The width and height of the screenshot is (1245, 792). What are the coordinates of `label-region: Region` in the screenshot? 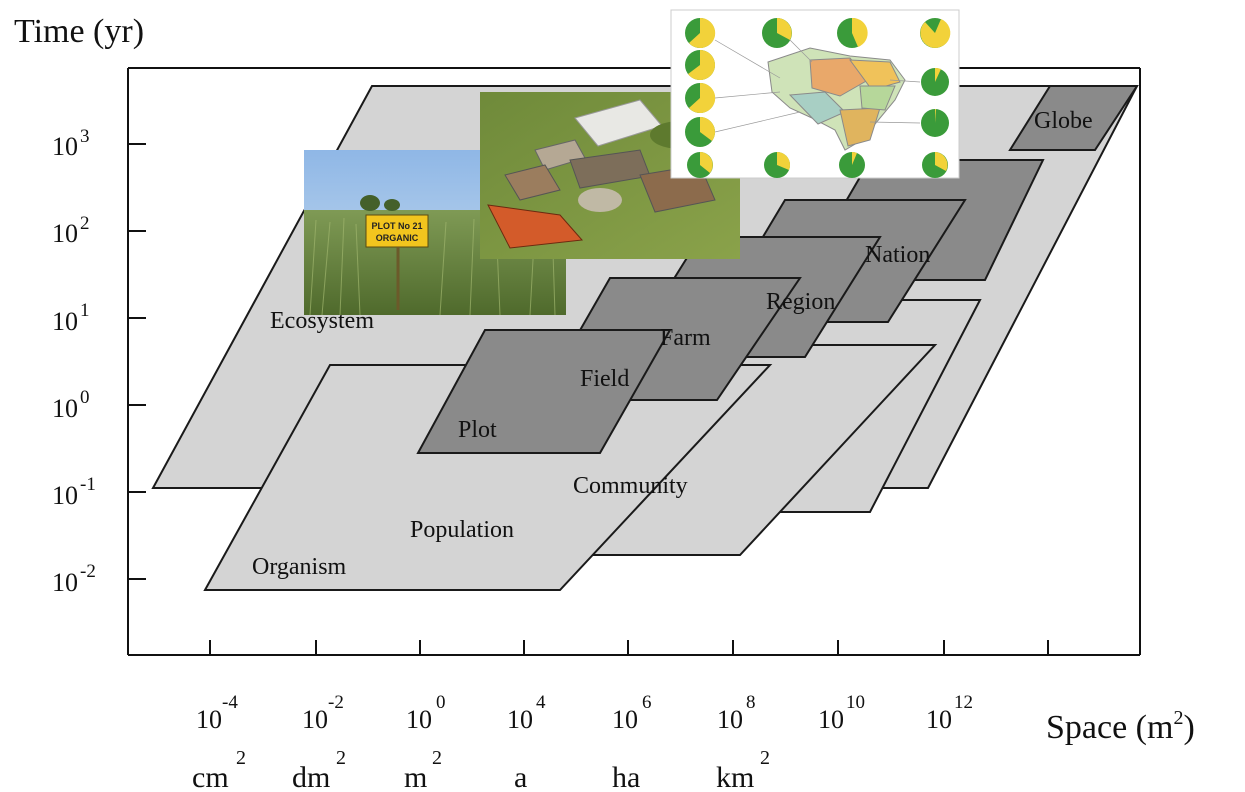 It's located at (800, 302).